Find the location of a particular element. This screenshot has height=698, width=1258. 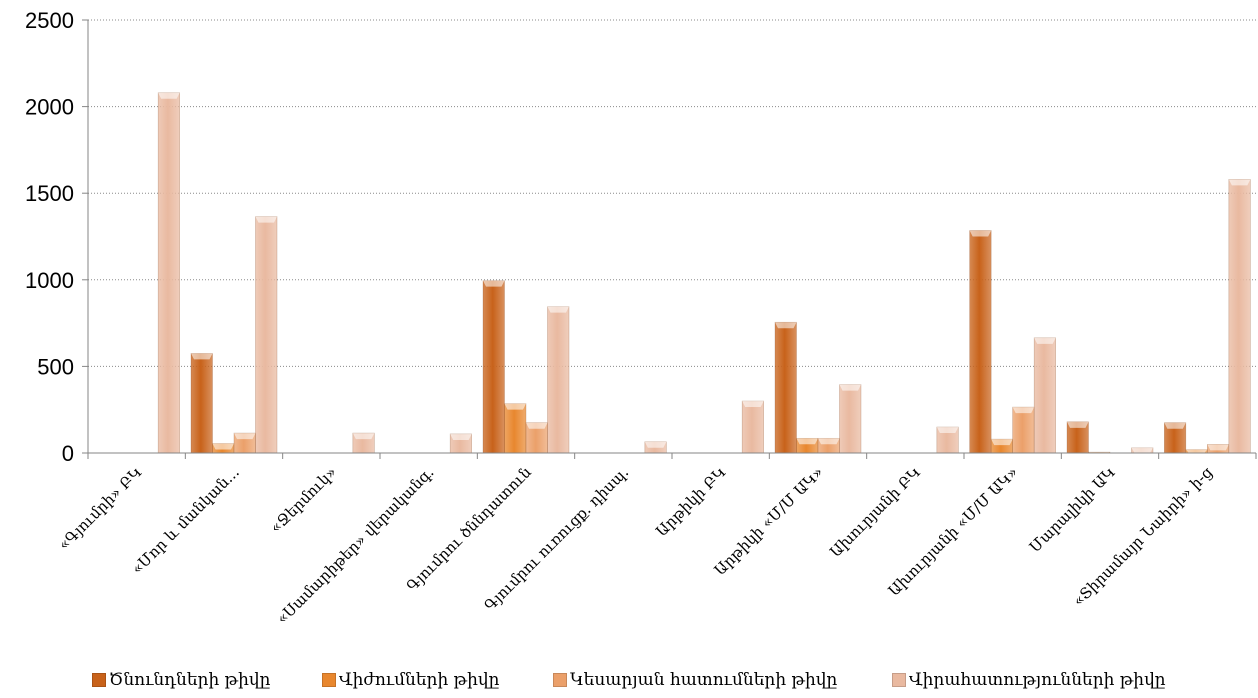

legend-label: Վիրահատությունների թիվը is located at coordinates (1037, 680).